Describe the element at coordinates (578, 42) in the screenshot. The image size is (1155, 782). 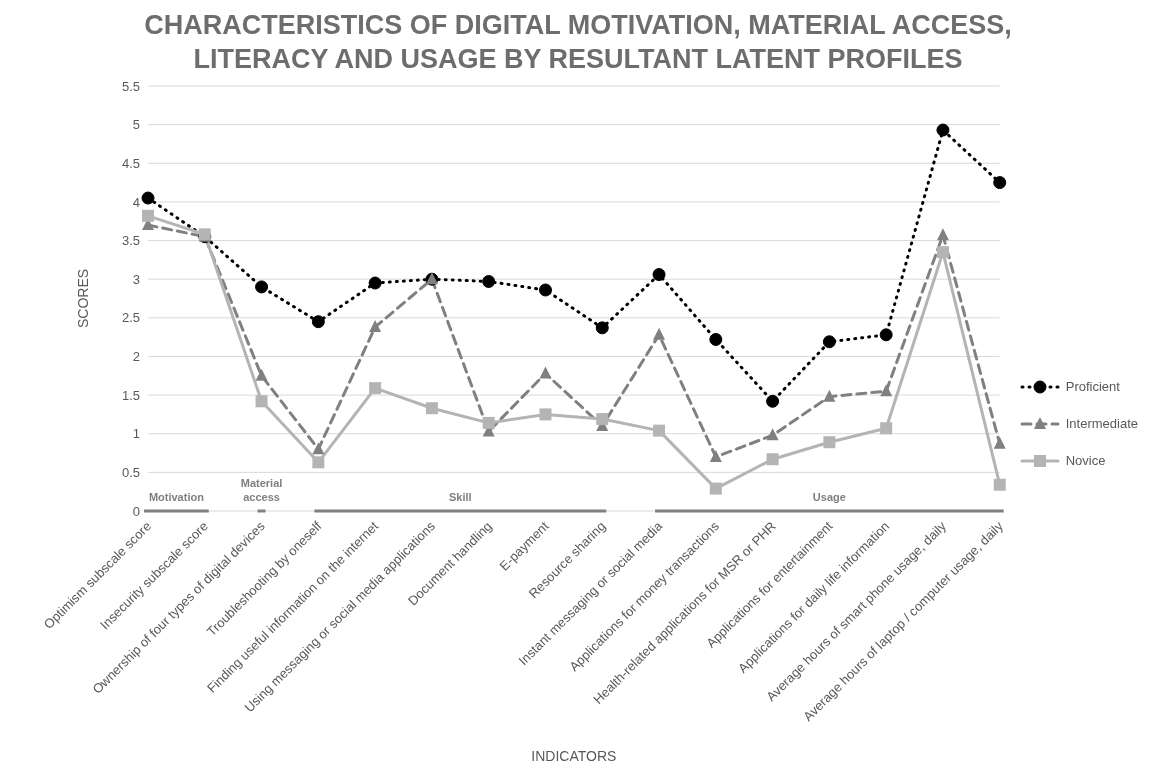
I see `chart-title: CHARACTERISTICS OF DIGITAL MOTIVATION, MATERIAL ACCESS, LITERACY AND USAGE BY RESULTANT LATENT PROFILES` at that location.